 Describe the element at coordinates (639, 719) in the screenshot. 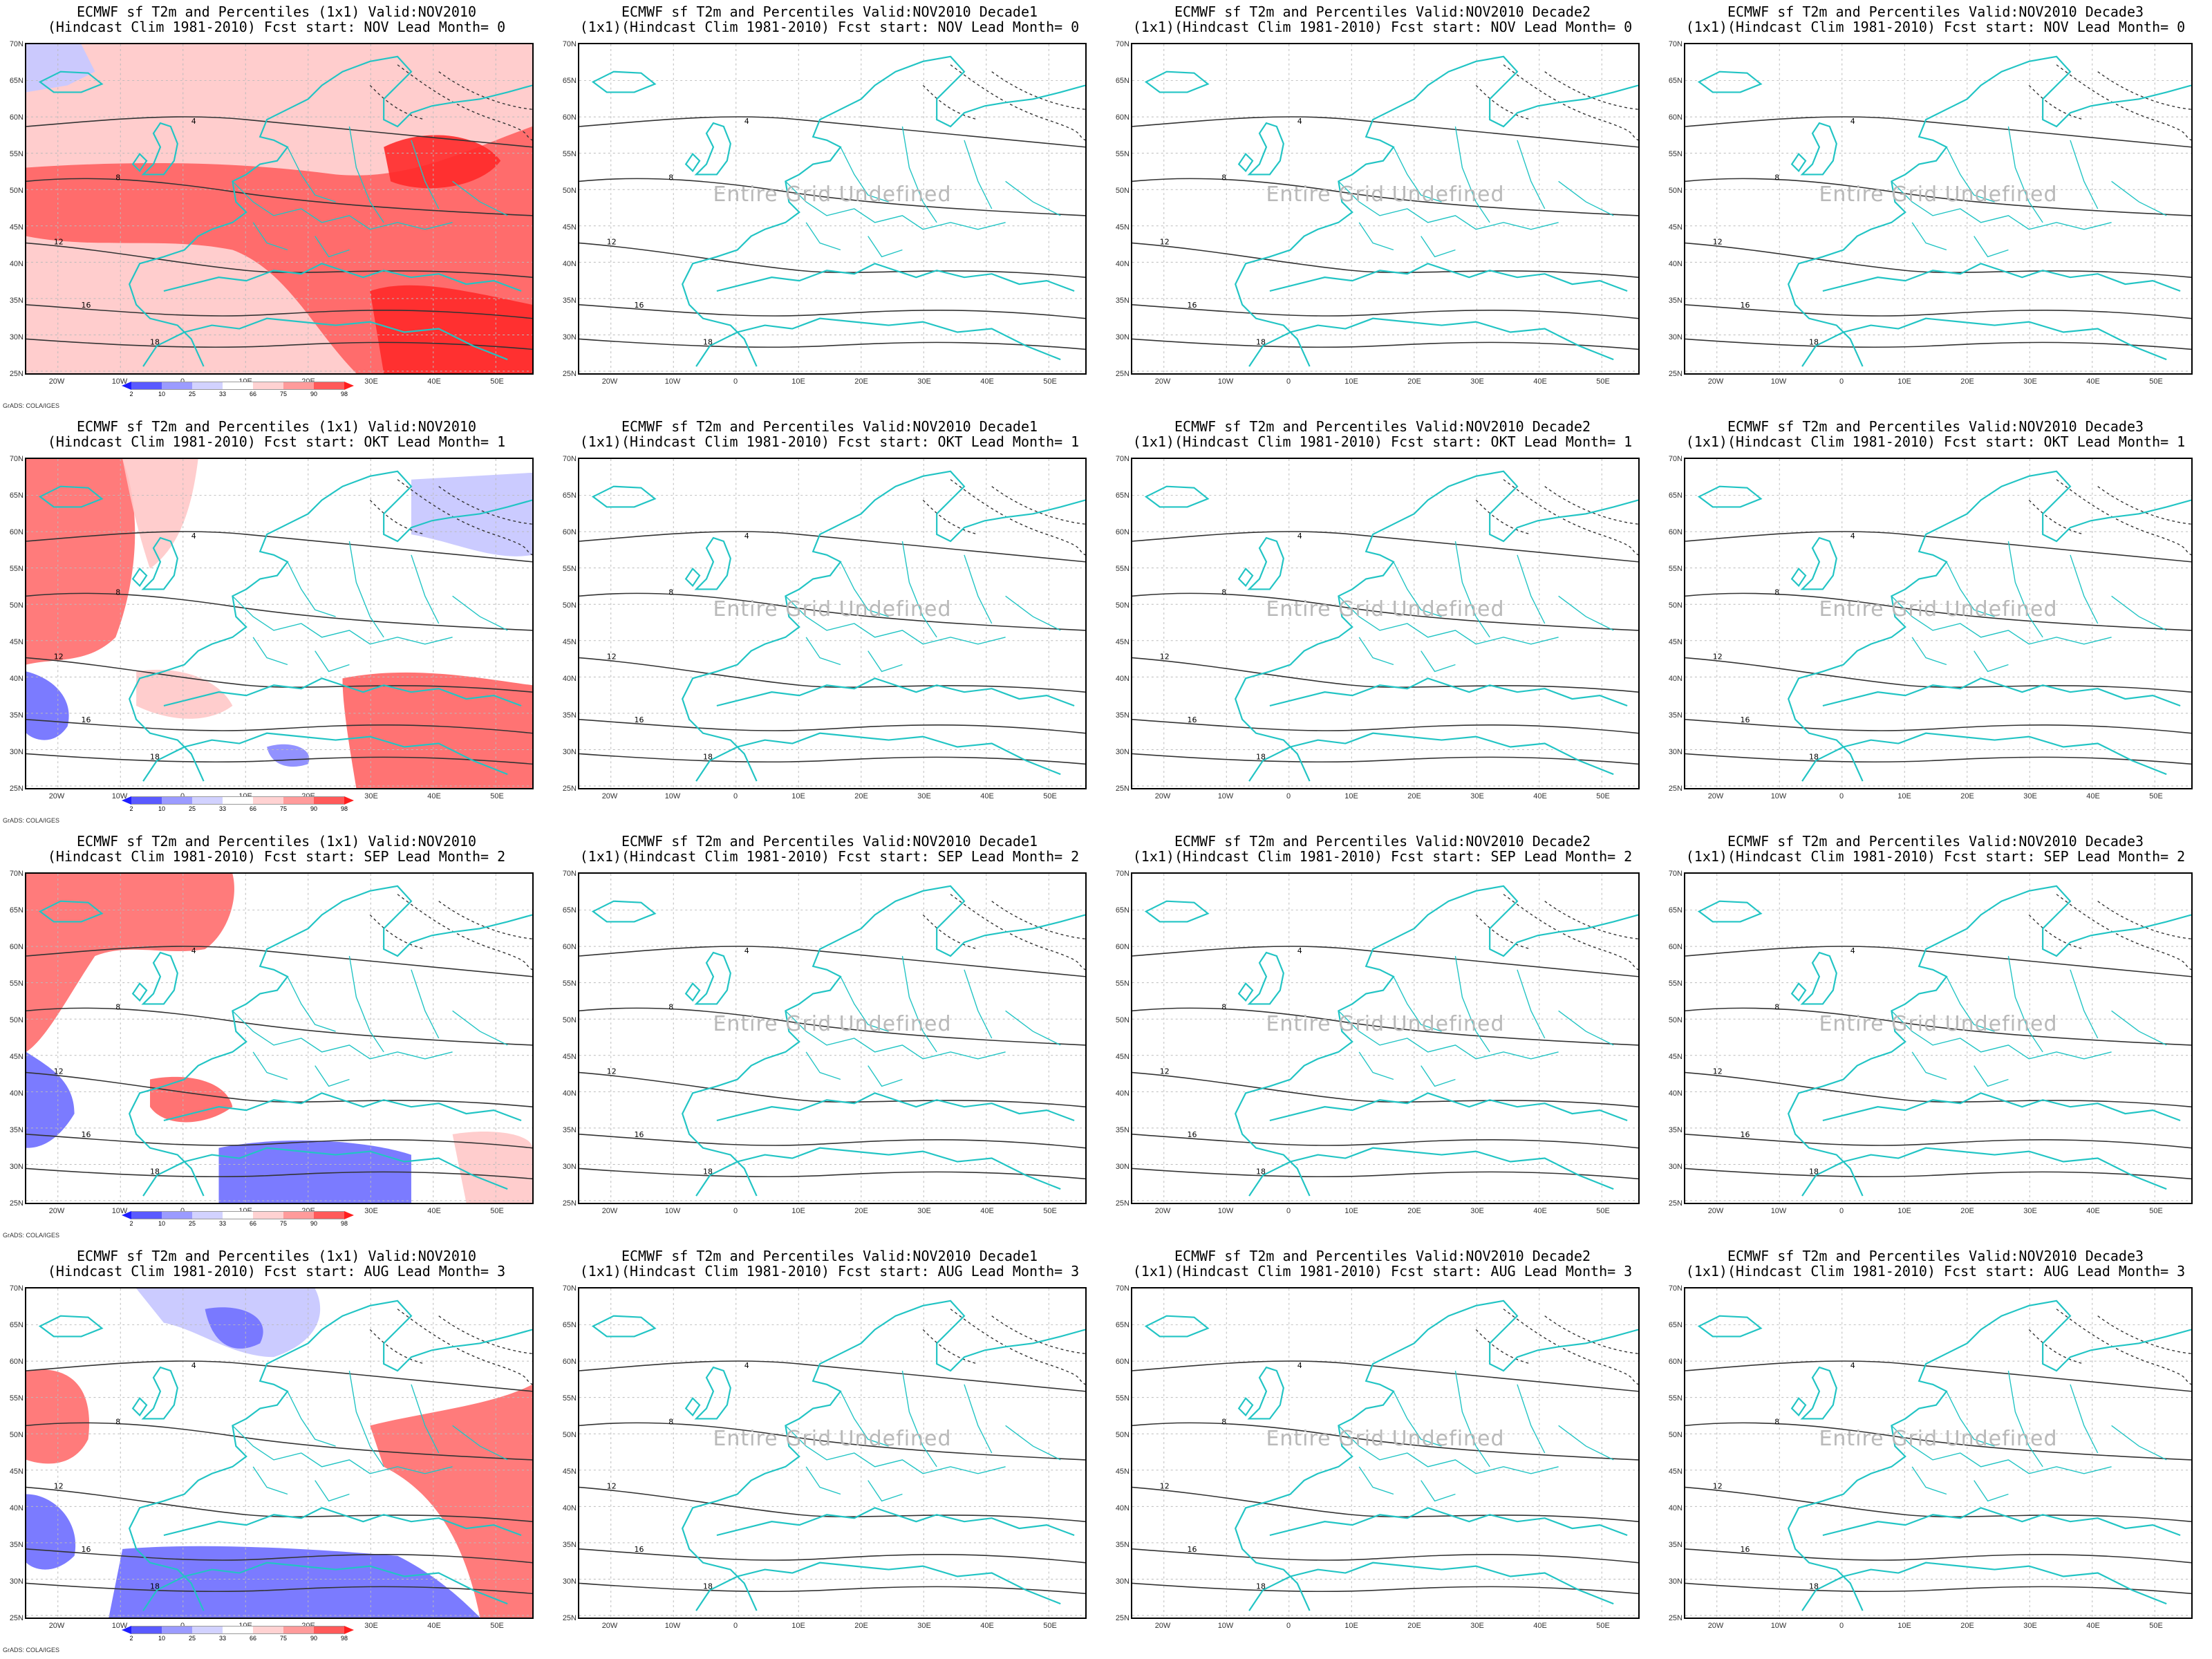

I see `contour-label: 16` at that location.